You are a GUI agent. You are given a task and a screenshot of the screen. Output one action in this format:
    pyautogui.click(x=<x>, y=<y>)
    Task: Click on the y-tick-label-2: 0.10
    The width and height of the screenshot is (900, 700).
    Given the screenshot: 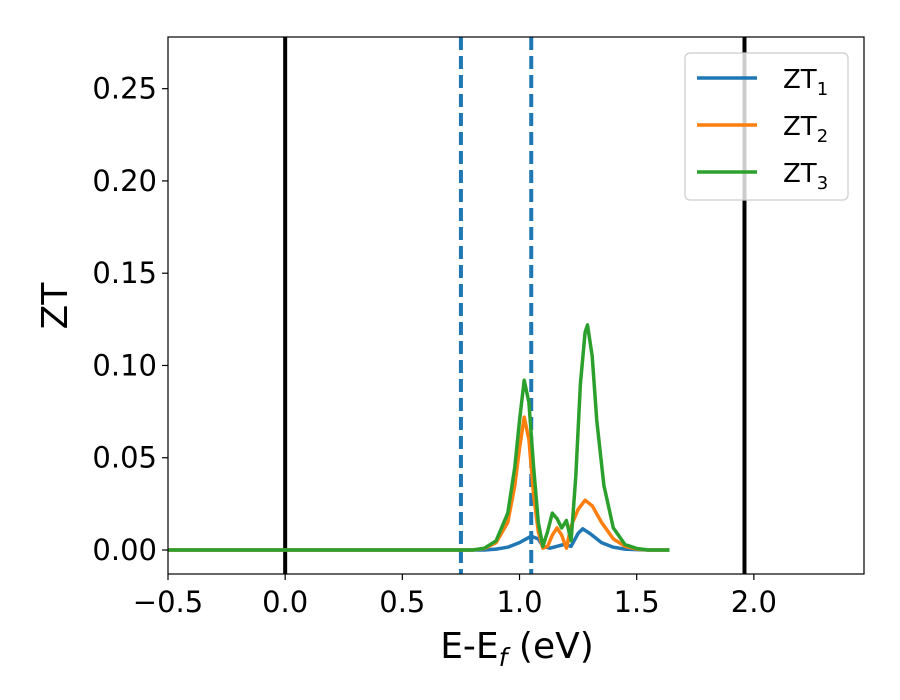 What is the action you would take?
    pyautogui.click(x=124, y=365)
    